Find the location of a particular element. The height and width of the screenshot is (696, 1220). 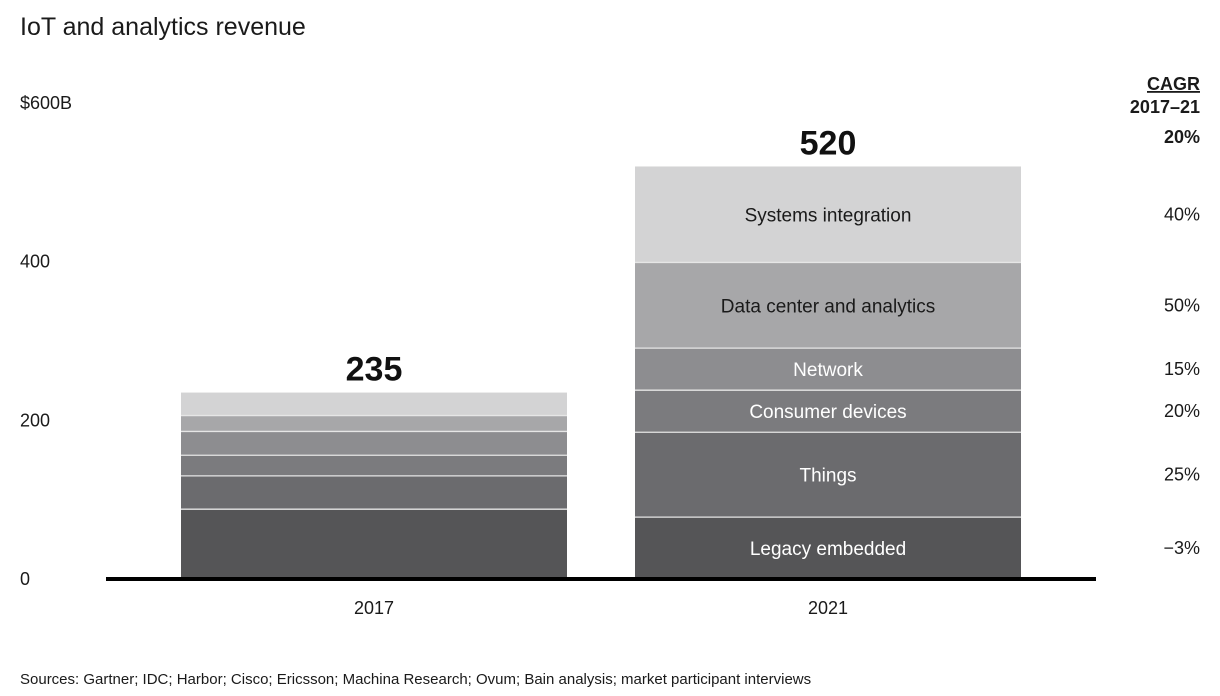

cagr-value: 20% is located at coordinates (1182, 411).